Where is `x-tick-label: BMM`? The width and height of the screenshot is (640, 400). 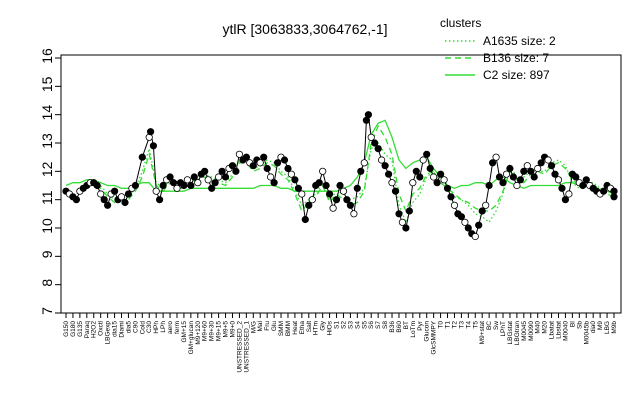
x-tick-label: BMM is located at coordinates (288, 328).